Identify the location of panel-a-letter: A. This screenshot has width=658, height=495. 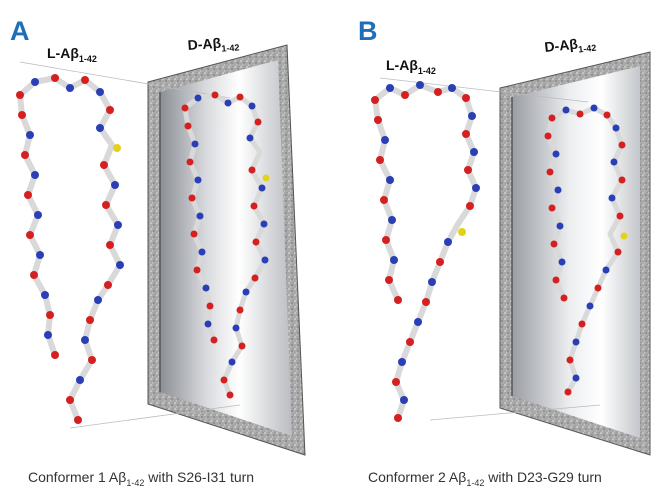
(20, 31).